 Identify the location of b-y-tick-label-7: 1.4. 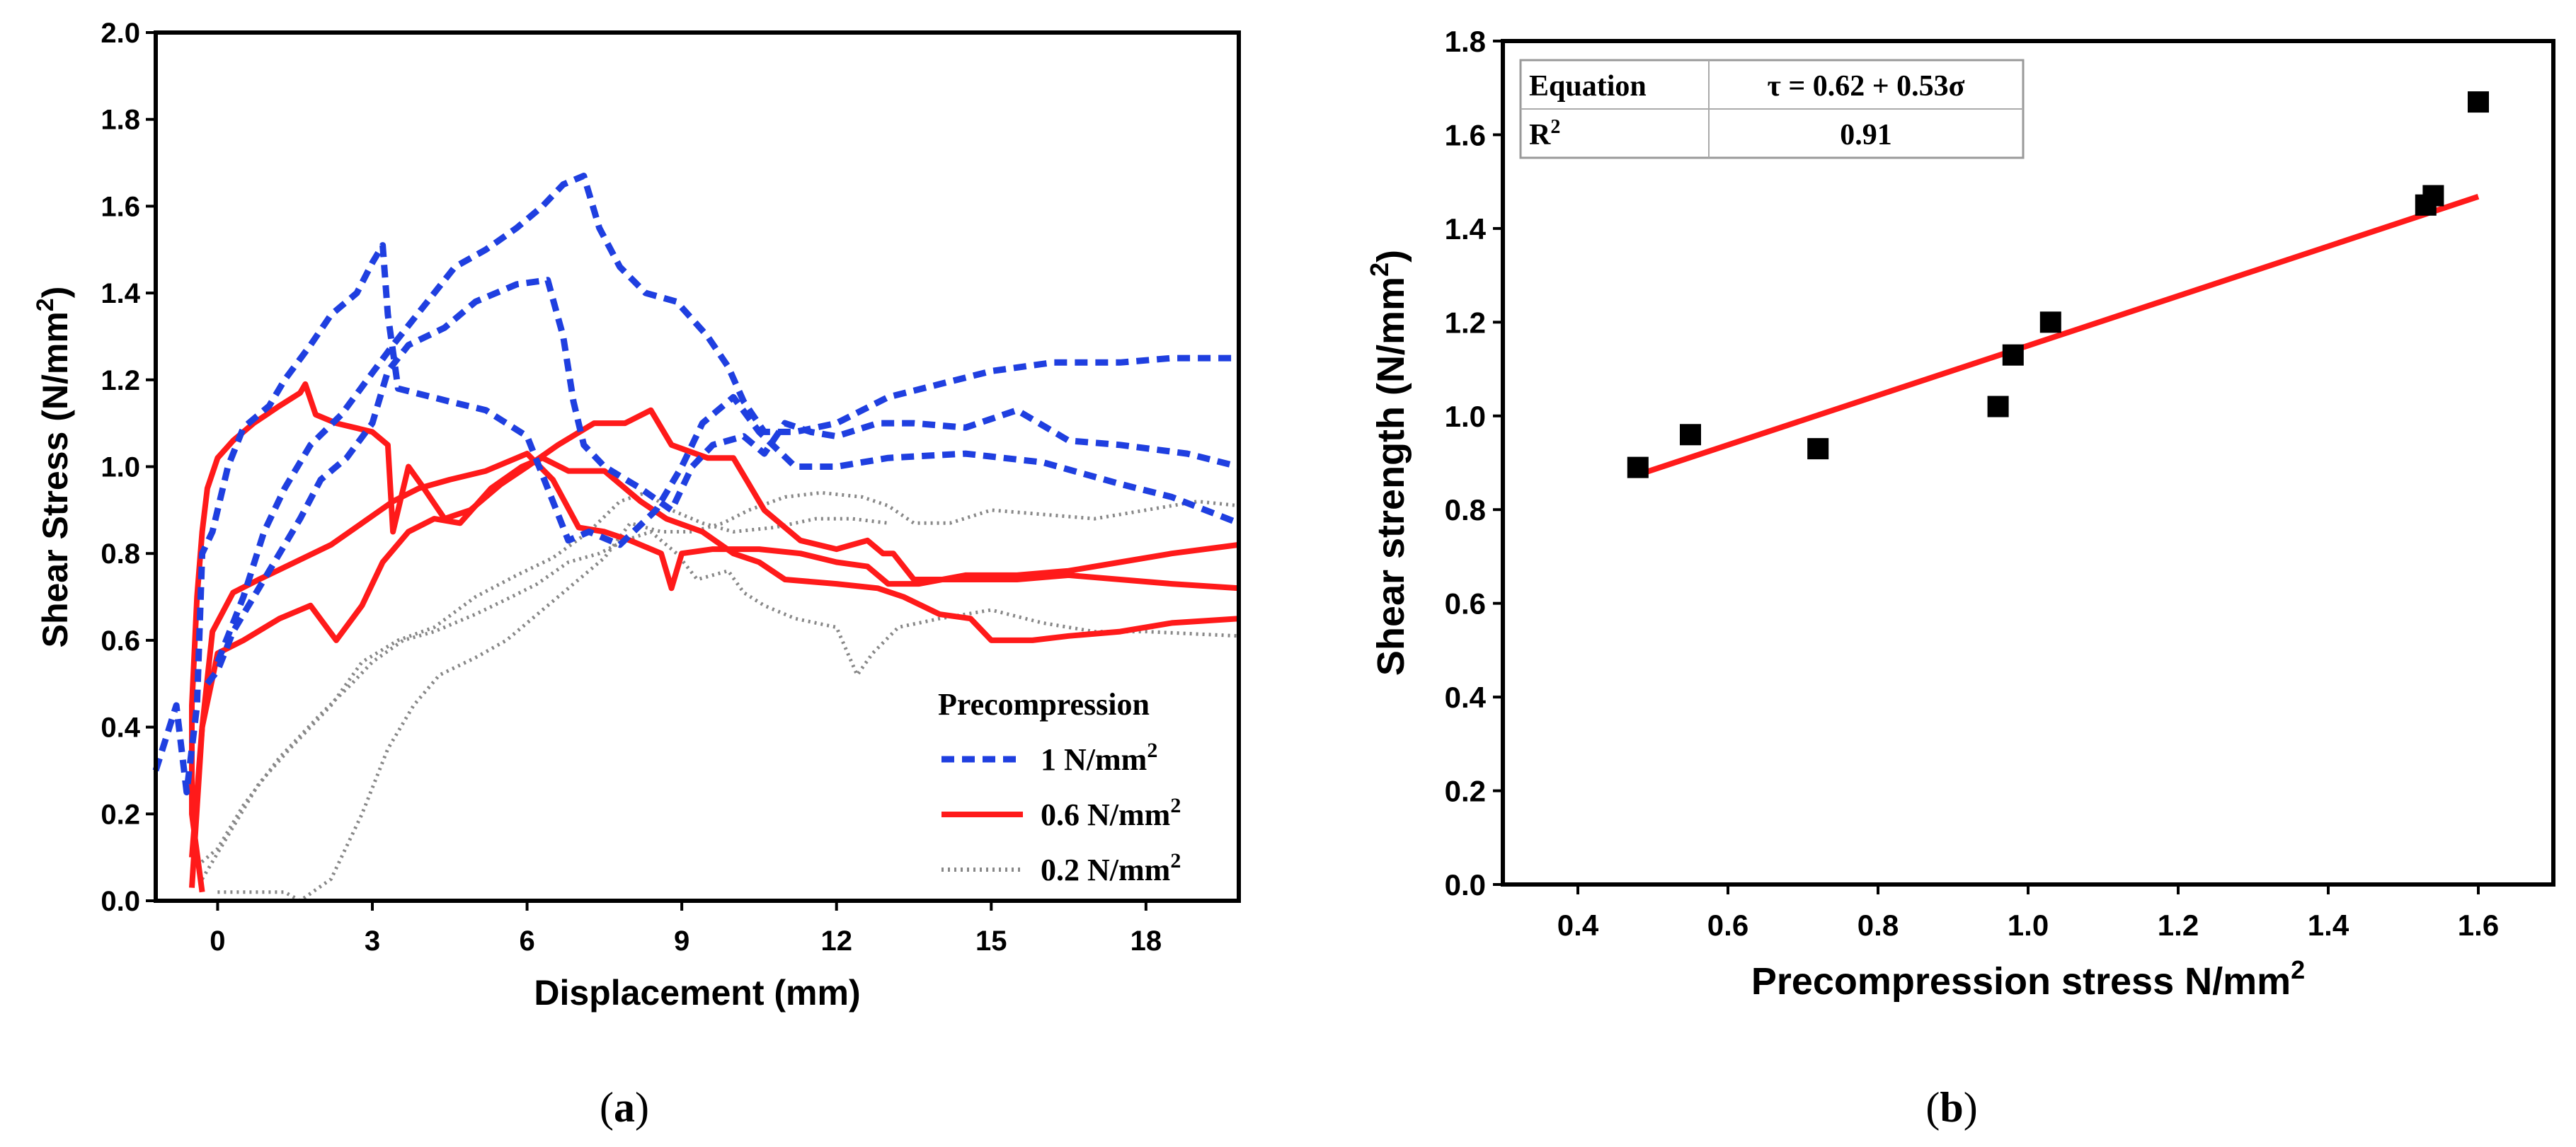
(1466, 229).